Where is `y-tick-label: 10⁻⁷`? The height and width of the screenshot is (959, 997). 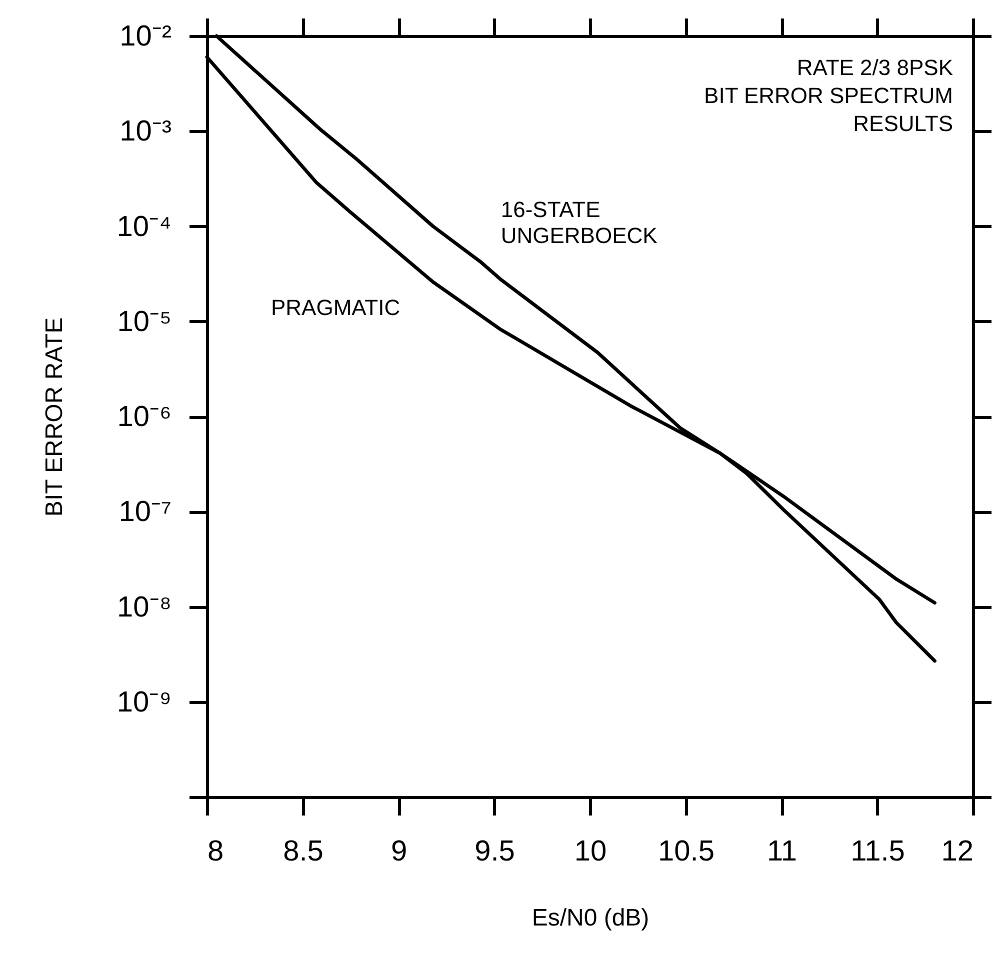 y-tick-label: 10⁻⁷ is located at coordinates (145, 512).